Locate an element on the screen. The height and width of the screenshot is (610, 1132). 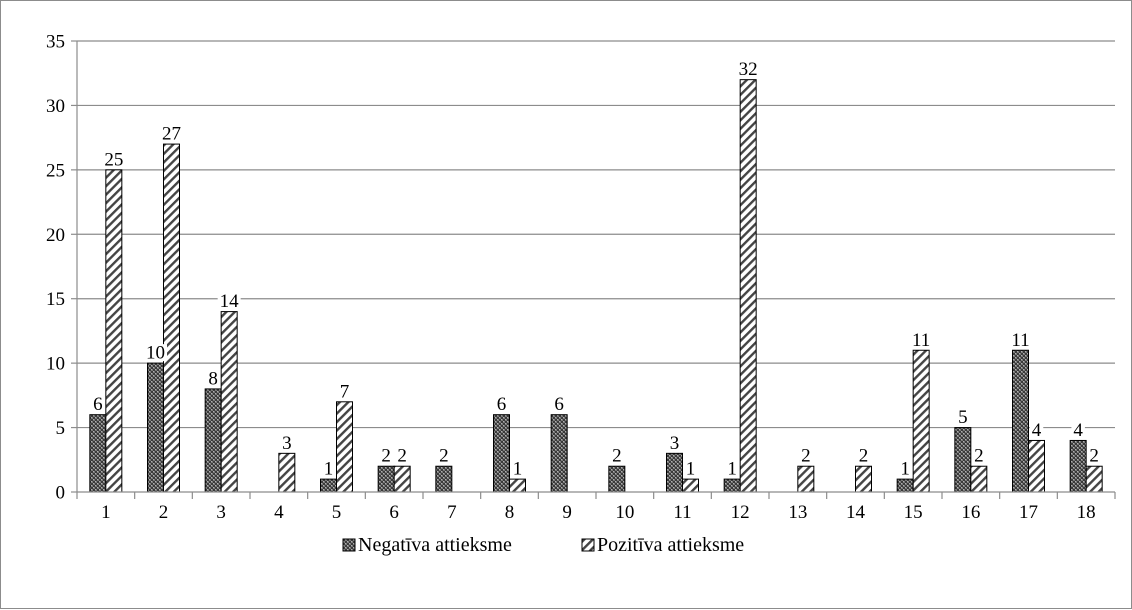
y-tick-label: 15 is located at coordinates (55, 299).